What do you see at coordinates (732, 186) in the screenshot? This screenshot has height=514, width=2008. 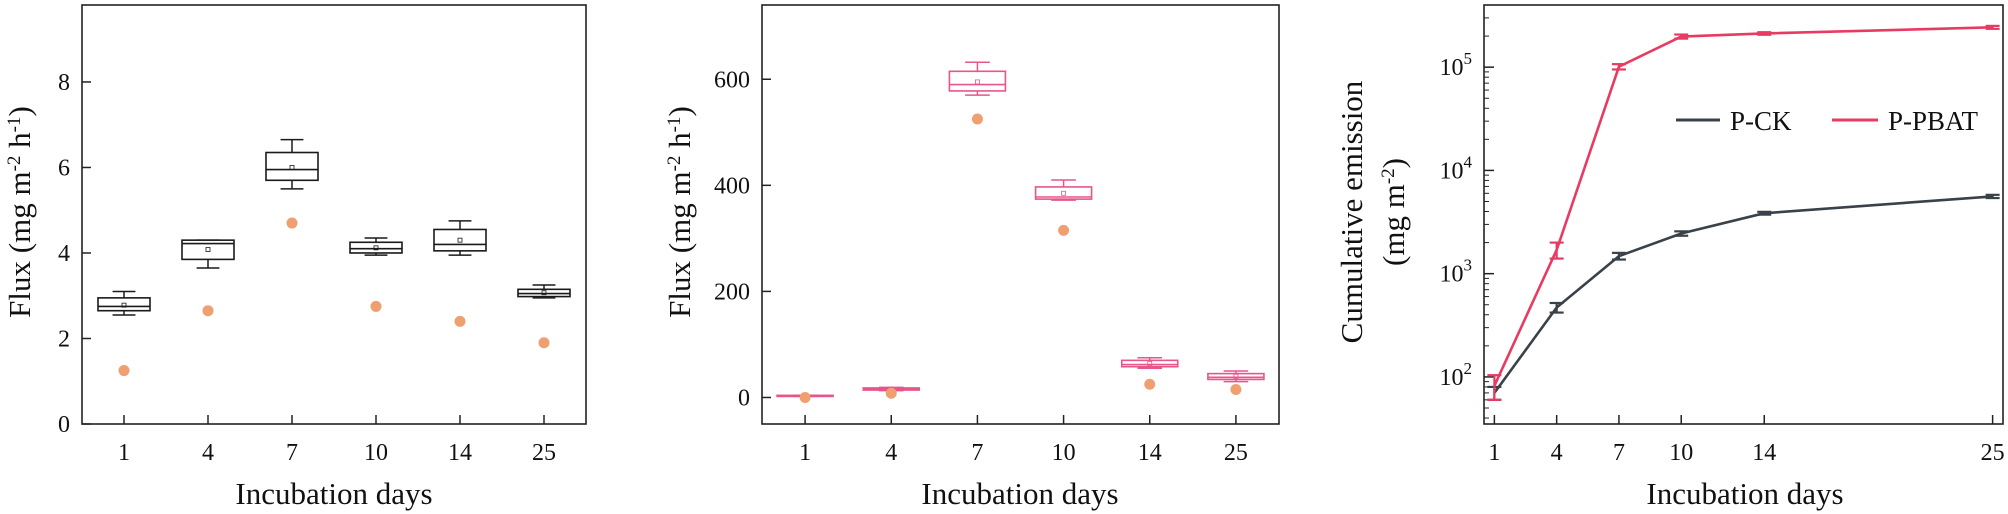 I see `y-tick-label: 400` at bounding box center [732, 186].